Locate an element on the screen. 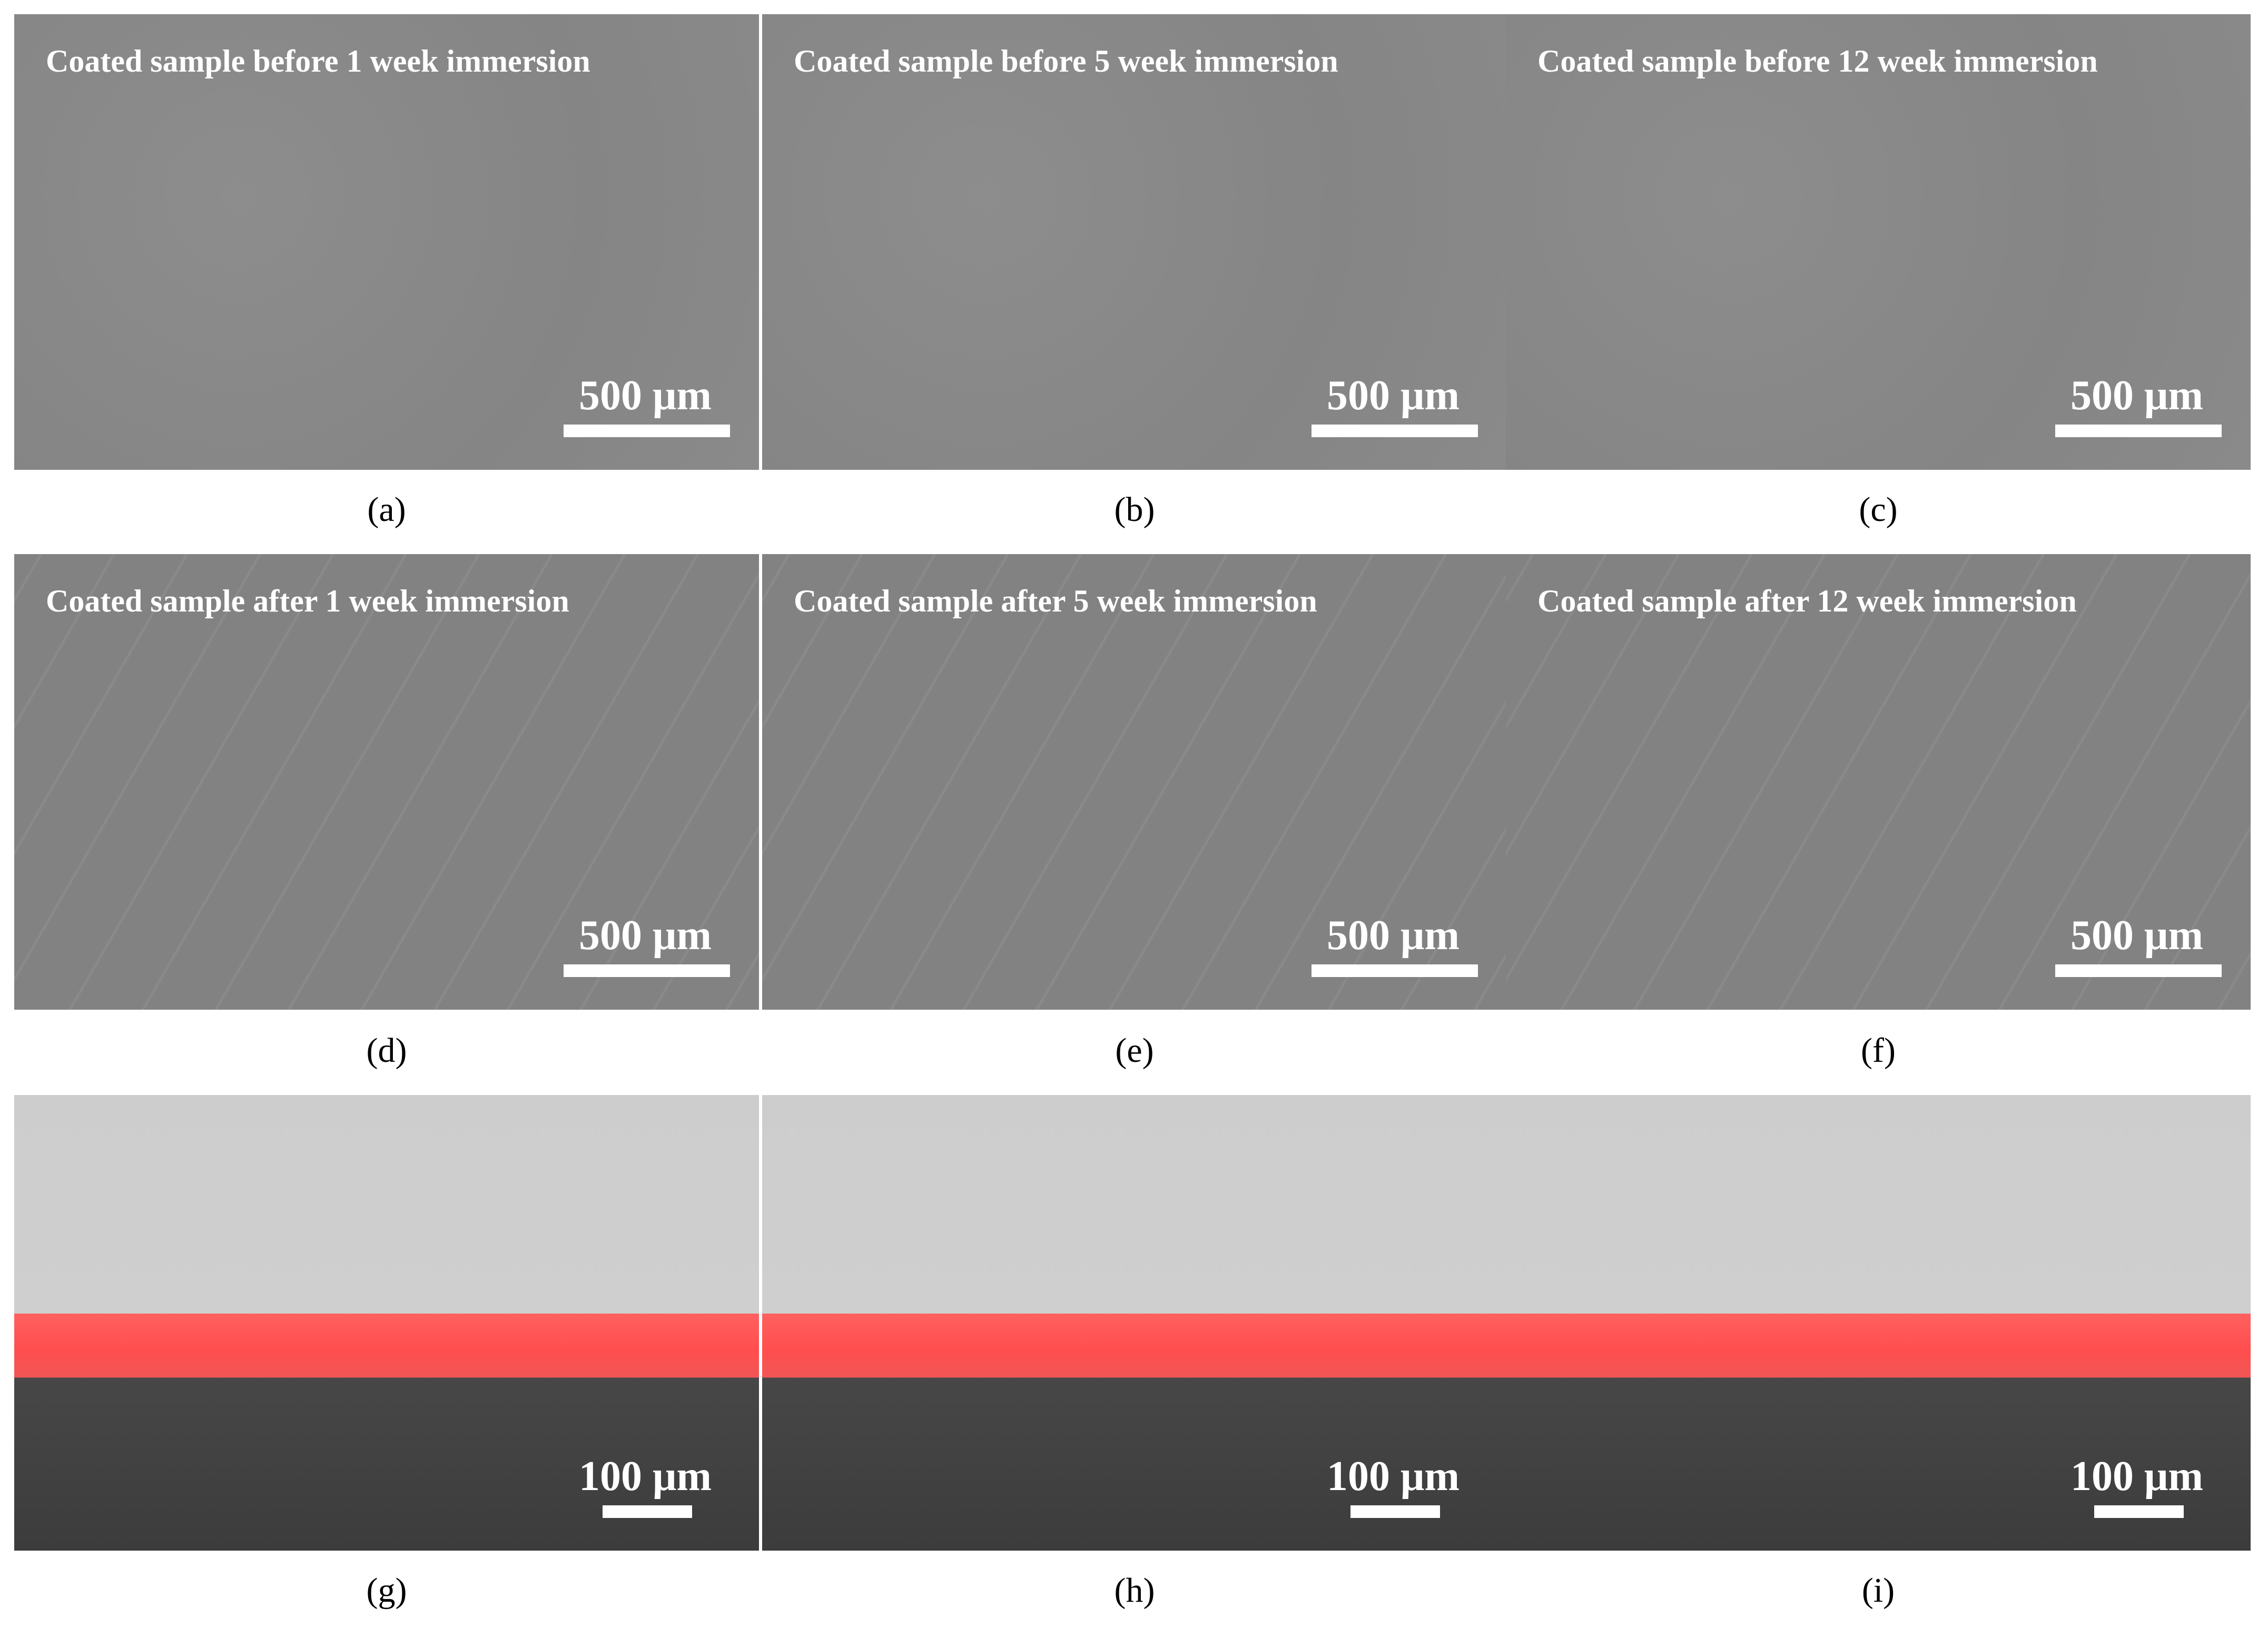 This screenshot has width=2268, height=1627. panel-label: Coated sample before 5 week immersion is located at coordinates (1066, 61).